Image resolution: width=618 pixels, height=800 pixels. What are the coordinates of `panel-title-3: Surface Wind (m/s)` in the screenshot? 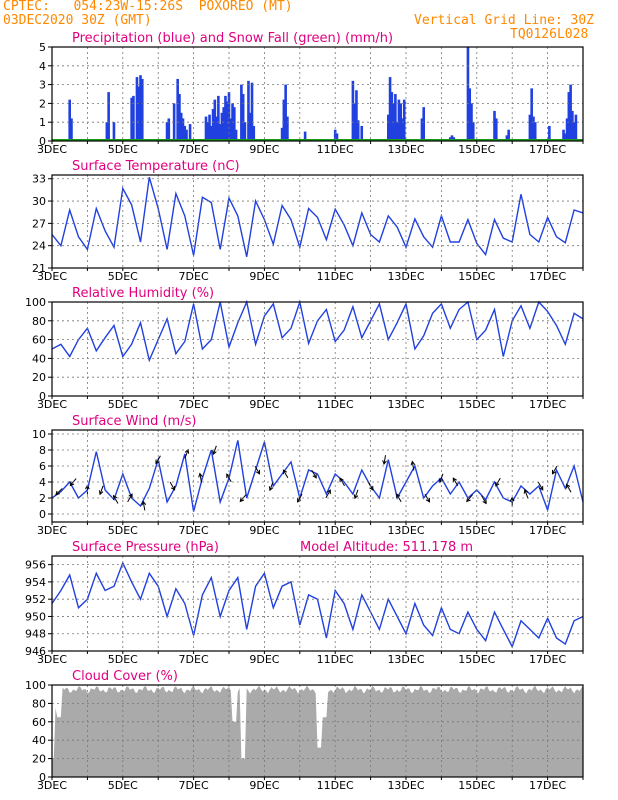 It's located at (134, 421).